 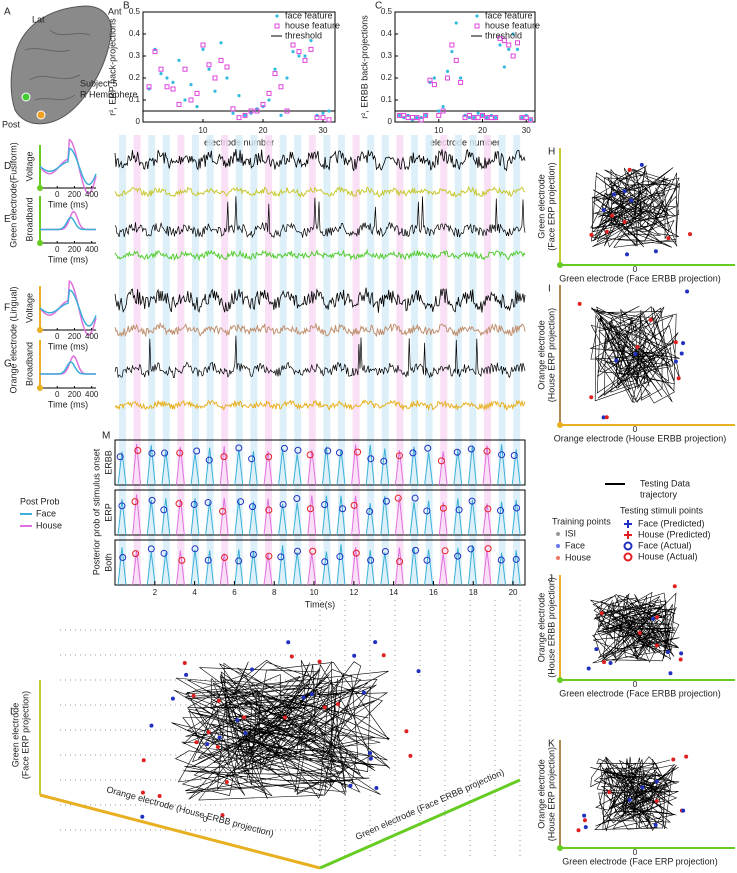 I want to click on y-axis-title: (Face ERP projection), so click(x=25, y=735).